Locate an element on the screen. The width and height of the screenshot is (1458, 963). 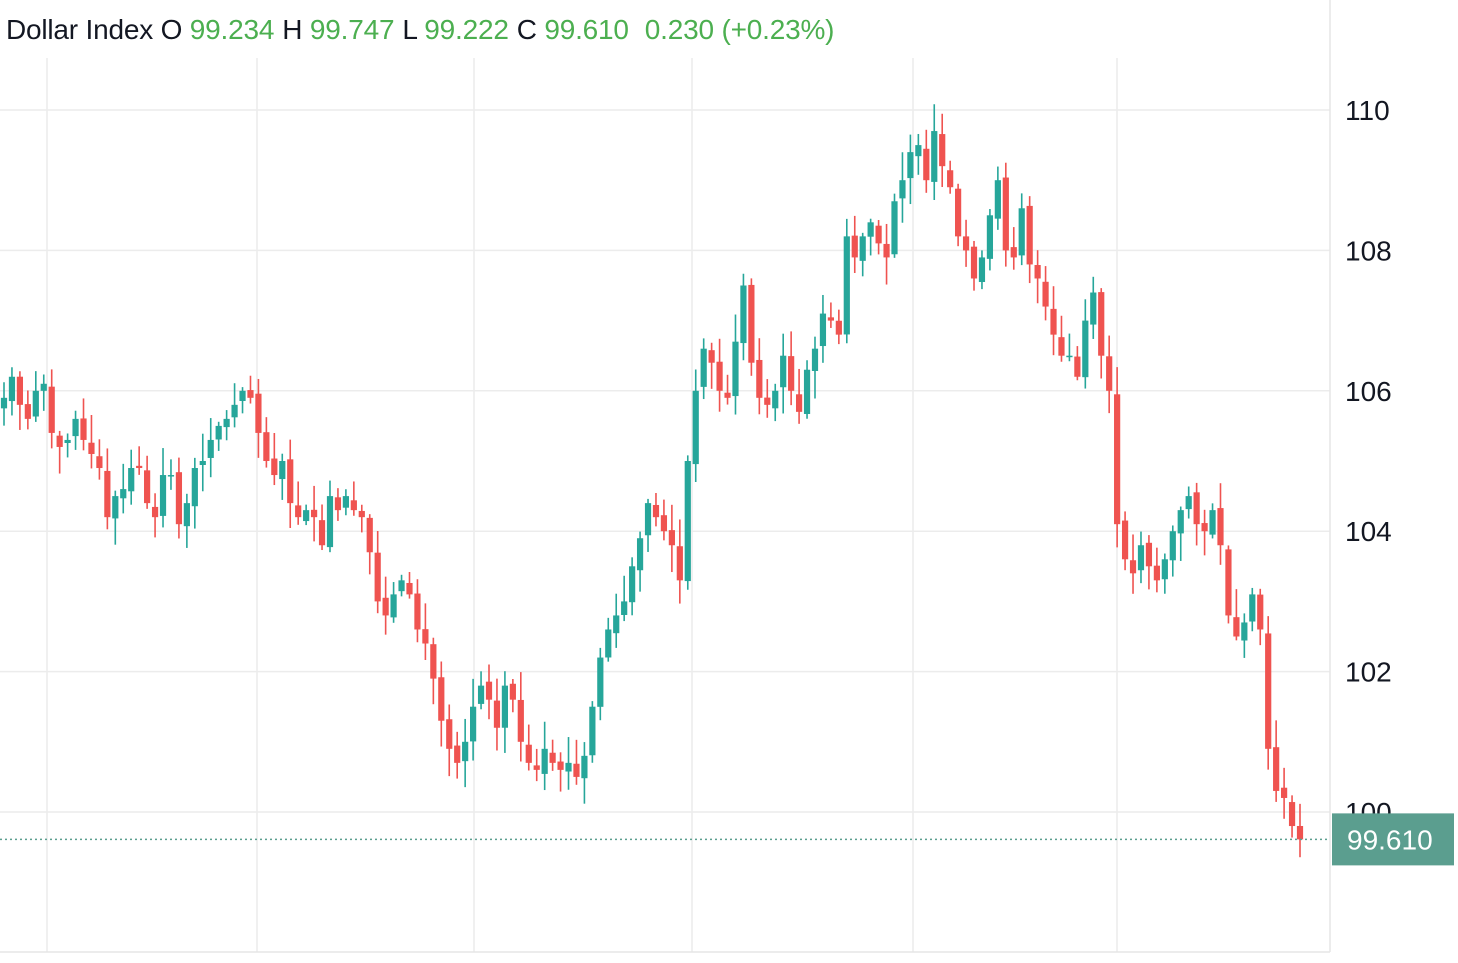
y-tick-label-104: 104 is located at coordinates (1368, 531).